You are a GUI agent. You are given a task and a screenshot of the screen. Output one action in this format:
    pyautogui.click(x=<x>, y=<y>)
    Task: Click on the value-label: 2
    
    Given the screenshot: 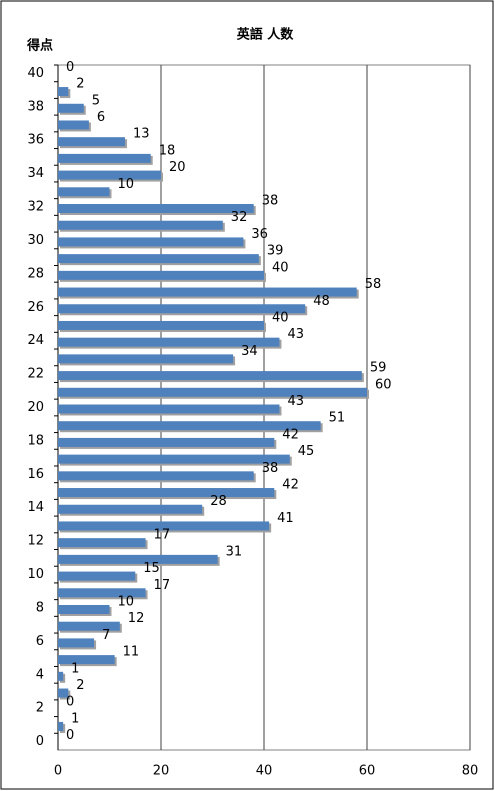 What is the action you would take?
    pyautogui.click(x=80, y=685)
    